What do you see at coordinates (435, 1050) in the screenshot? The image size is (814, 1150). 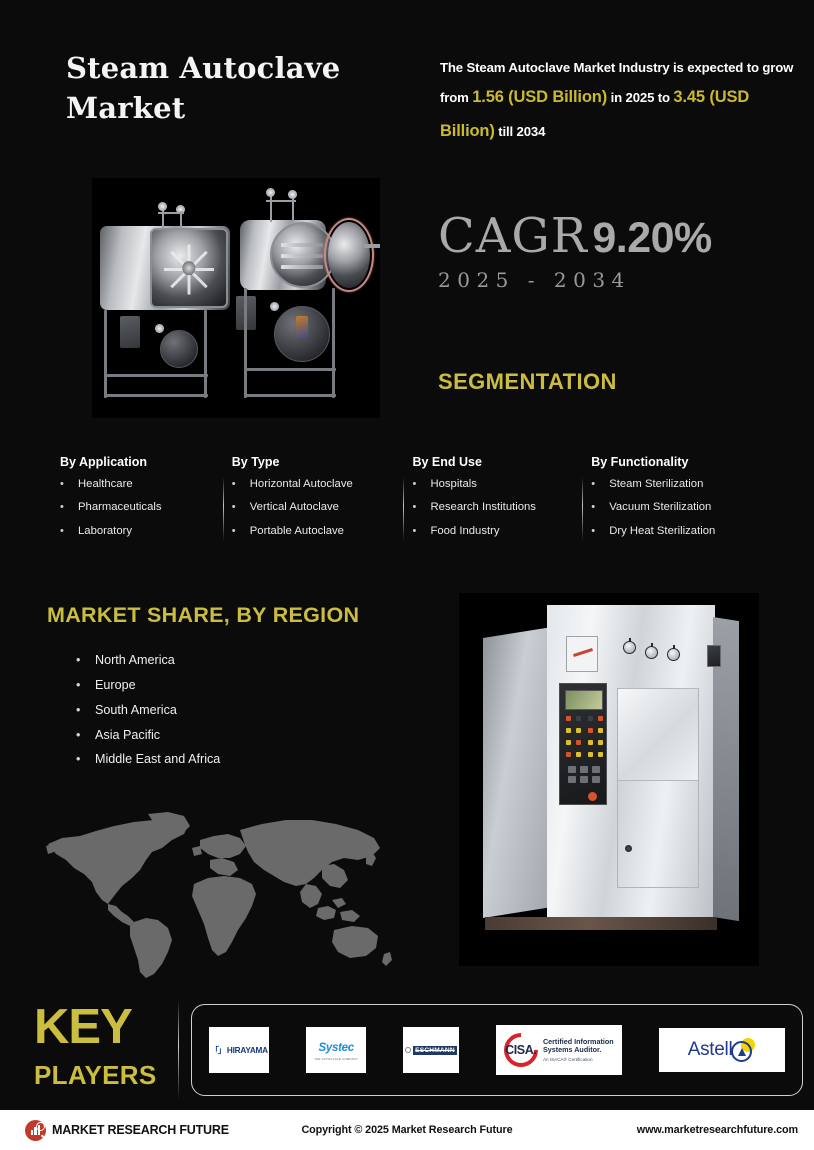 I see `eschmann-wordmark: ESCHMANN` at bounding box center [435, 1050].